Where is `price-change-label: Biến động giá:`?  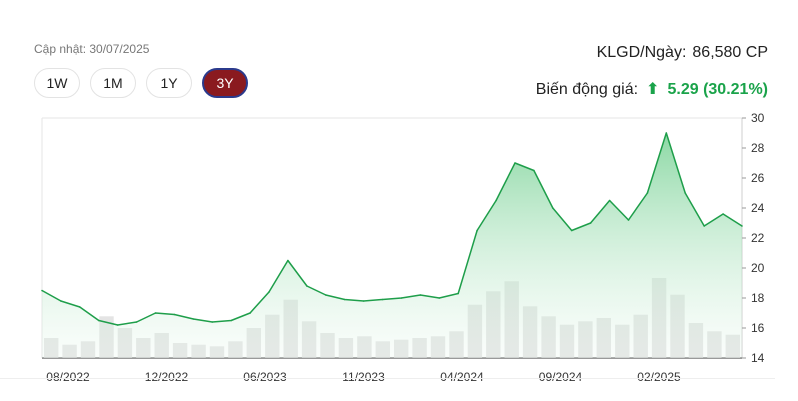 price-change-label: Biến động giá: is located at coordinates (587, 89).